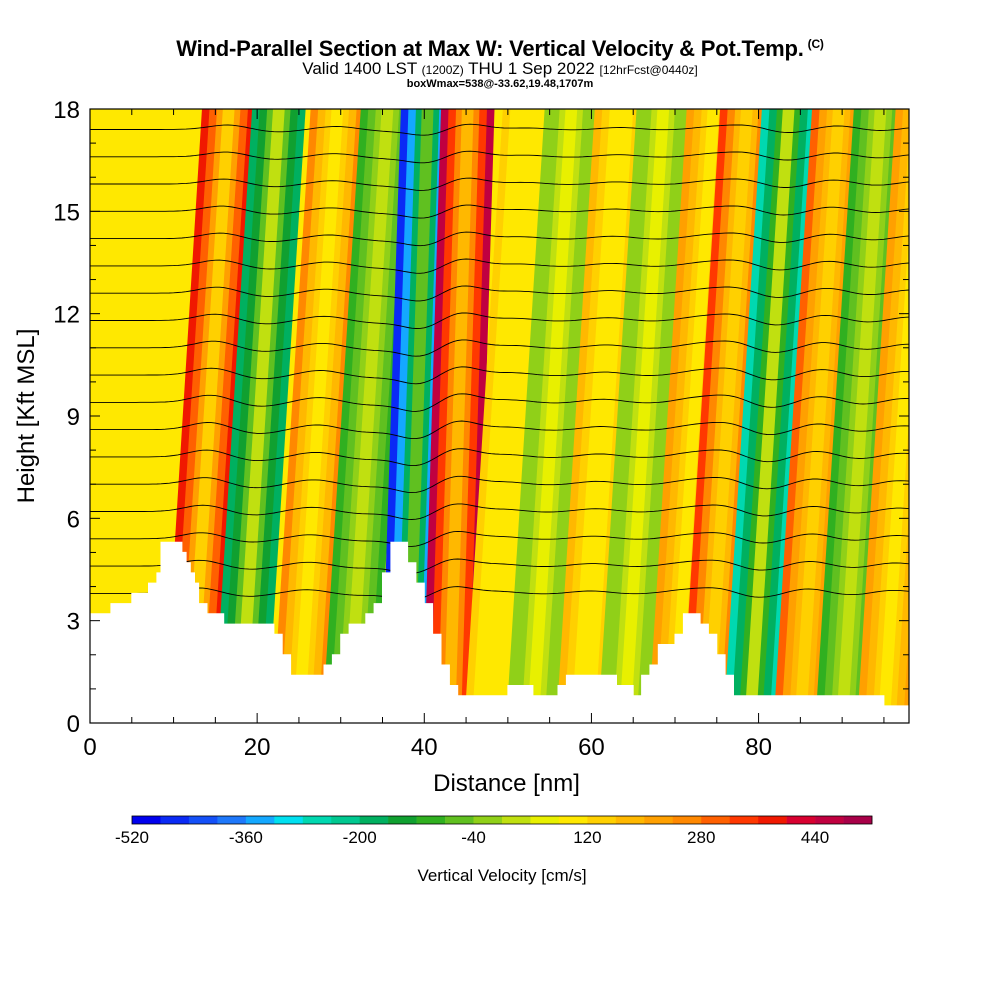 This screenshot has width=1000, height=1000. Describe the element at coordinates (73, 417) in the screenshot. I see `y-tick-label: 9` at that location.